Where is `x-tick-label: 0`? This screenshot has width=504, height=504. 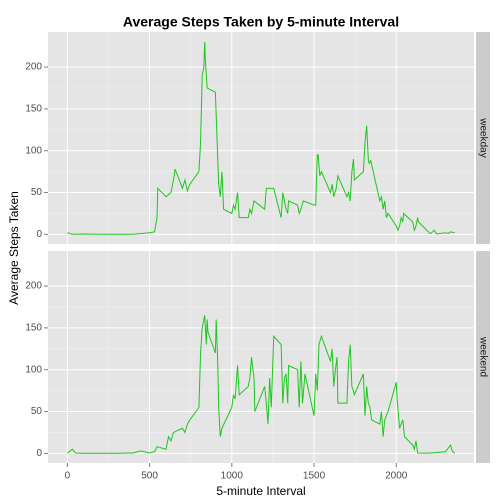 x-tick-label: 0 is located at coordinates (68, 476).